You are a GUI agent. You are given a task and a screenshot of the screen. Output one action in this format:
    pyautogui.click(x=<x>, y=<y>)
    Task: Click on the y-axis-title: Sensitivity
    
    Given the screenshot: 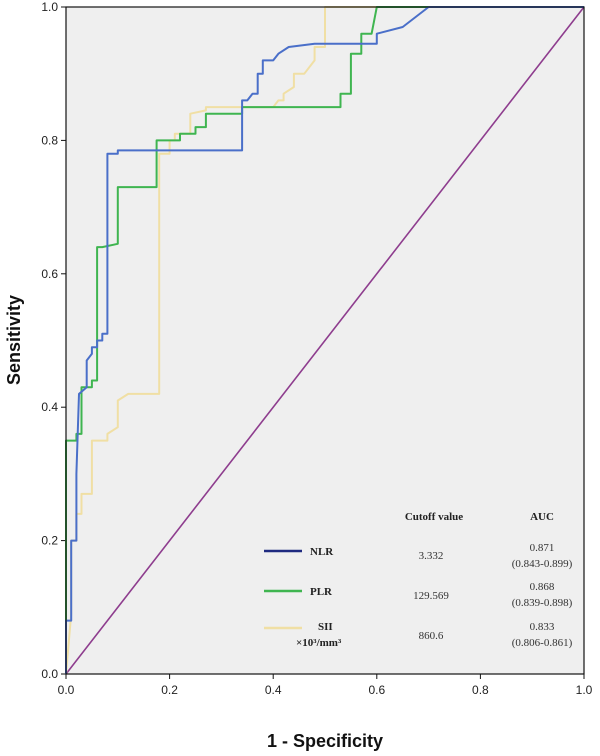 What is the action you would take?
    pyautogui.click(x=14, y=340)
    